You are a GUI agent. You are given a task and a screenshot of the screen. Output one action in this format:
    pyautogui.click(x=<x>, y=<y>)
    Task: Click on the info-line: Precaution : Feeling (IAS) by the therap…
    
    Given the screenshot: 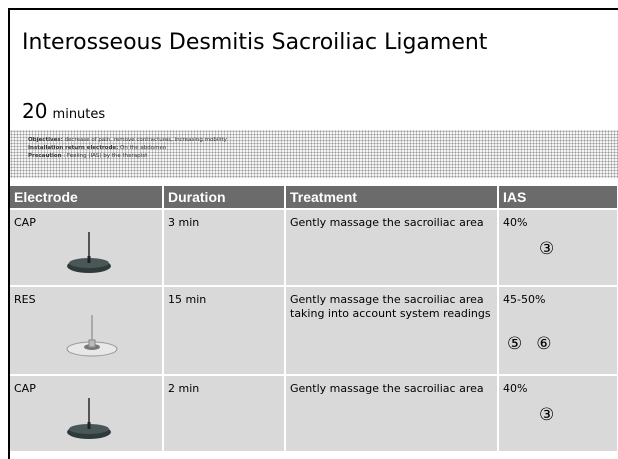 What is the action you would take?
    pyautogui.click(x=323, y=156)
    